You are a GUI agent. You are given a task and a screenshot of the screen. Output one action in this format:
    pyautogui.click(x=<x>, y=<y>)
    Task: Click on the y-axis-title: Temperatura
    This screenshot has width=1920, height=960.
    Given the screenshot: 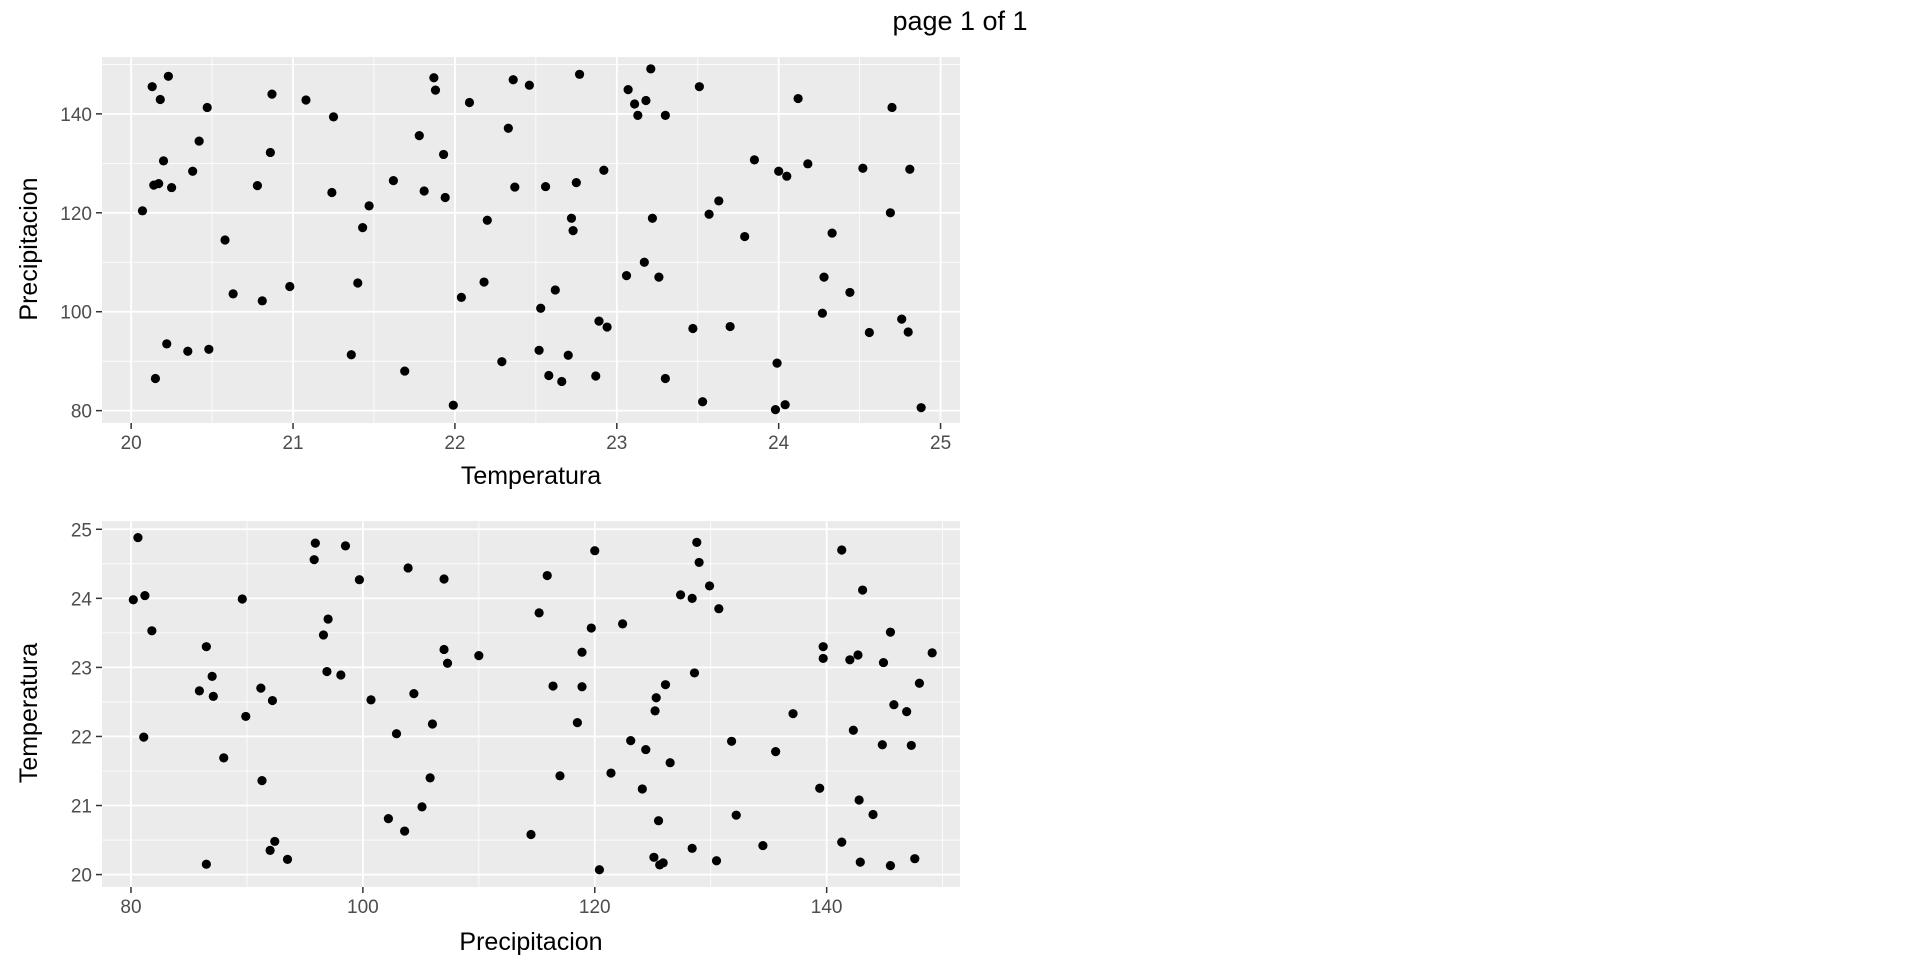 What is the action you would take?
    pyautogui.click(x=29, y=713)
    